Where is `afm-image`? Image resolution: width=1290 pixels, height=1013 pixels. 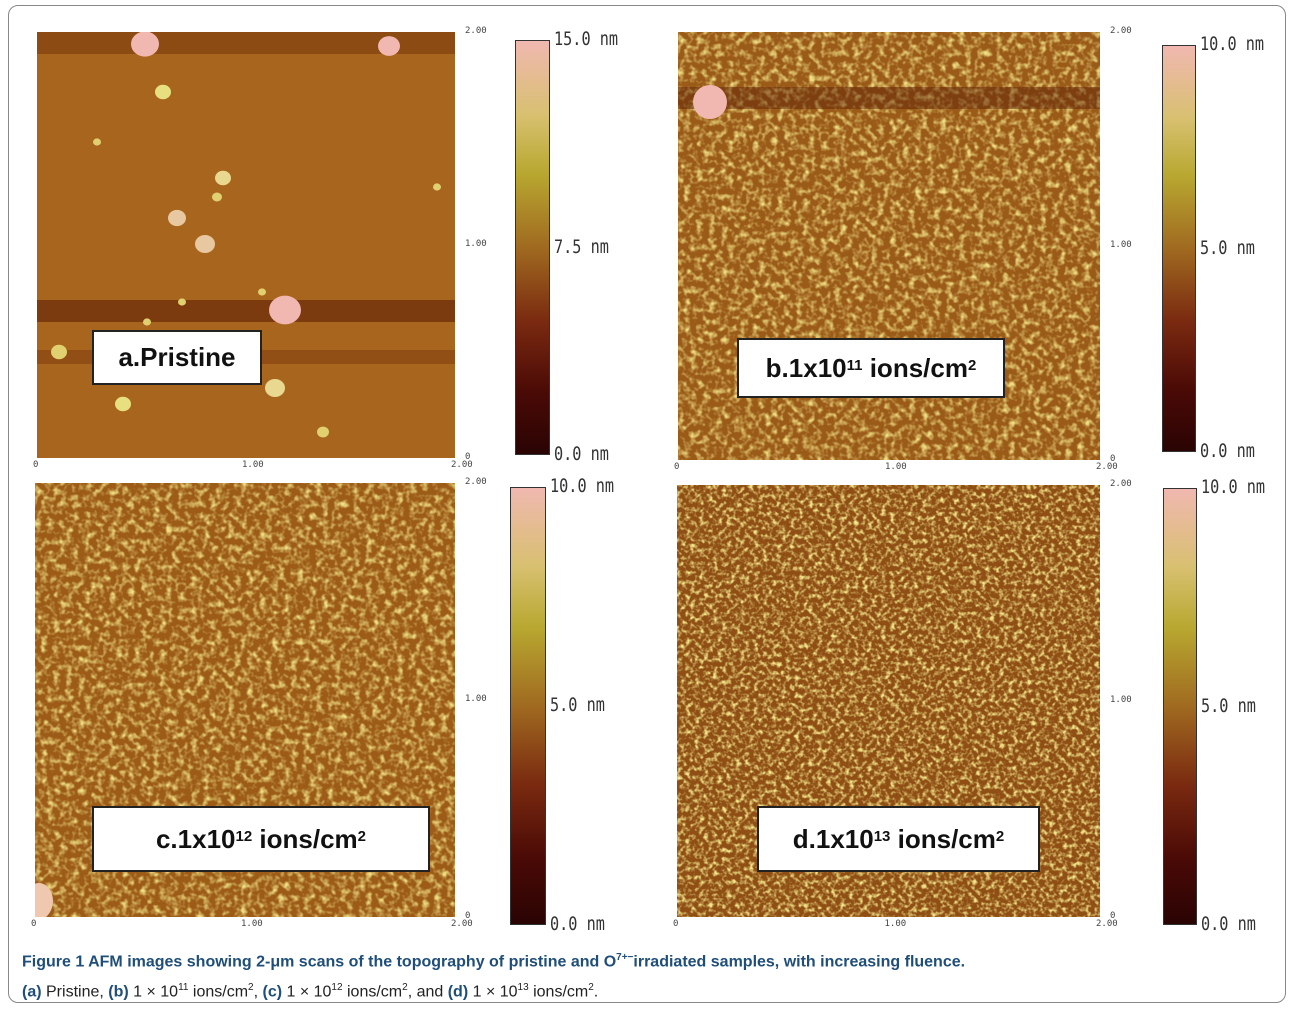 afm-image is located at coordinates (246, 245).